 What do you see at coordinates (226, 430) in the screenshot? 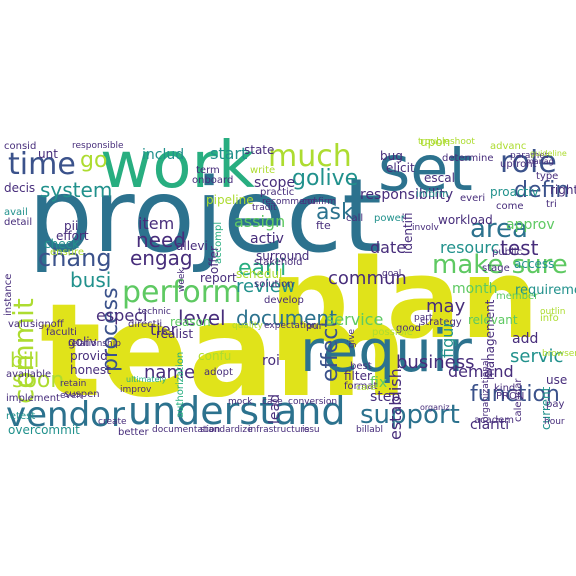
I see `word-standardize: standardize` at bounding box center [226, 430].